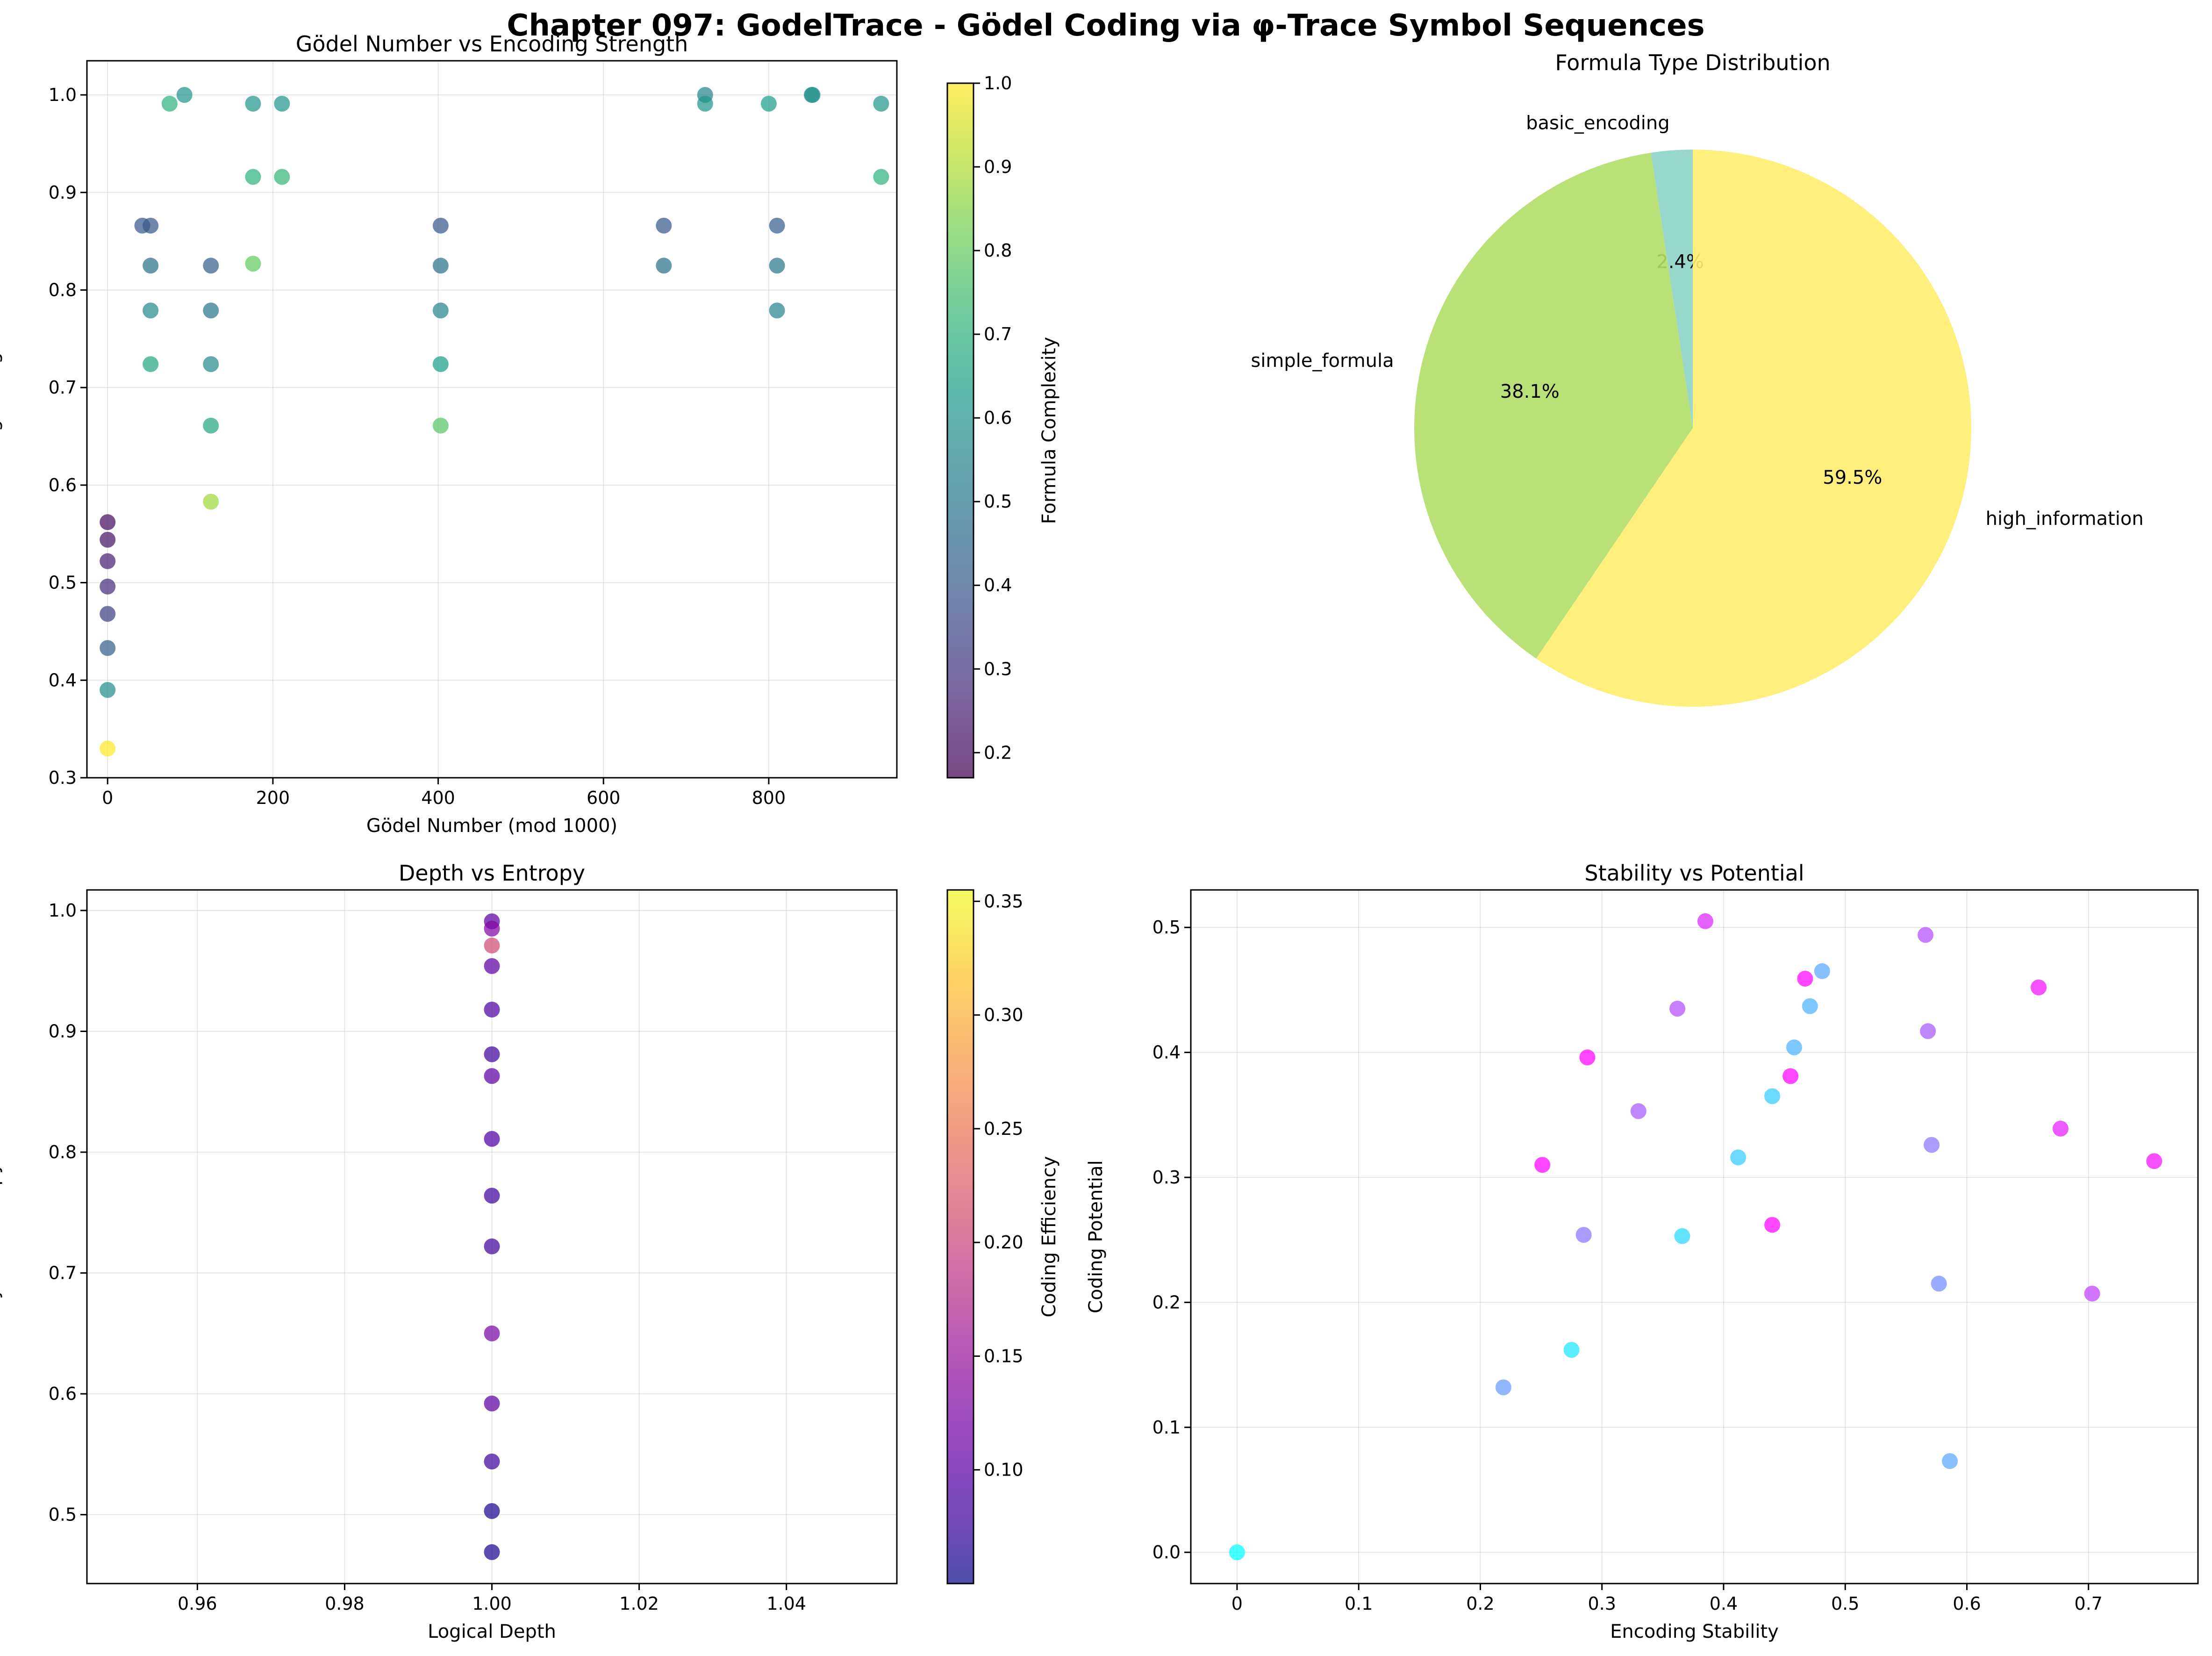 This screenshot has height=1656, width=2212. What do you see at coordinates (998, 251) in the screenshot?
I see `colorbar-tick-label: 0.8` at bounding box center [998, 251].